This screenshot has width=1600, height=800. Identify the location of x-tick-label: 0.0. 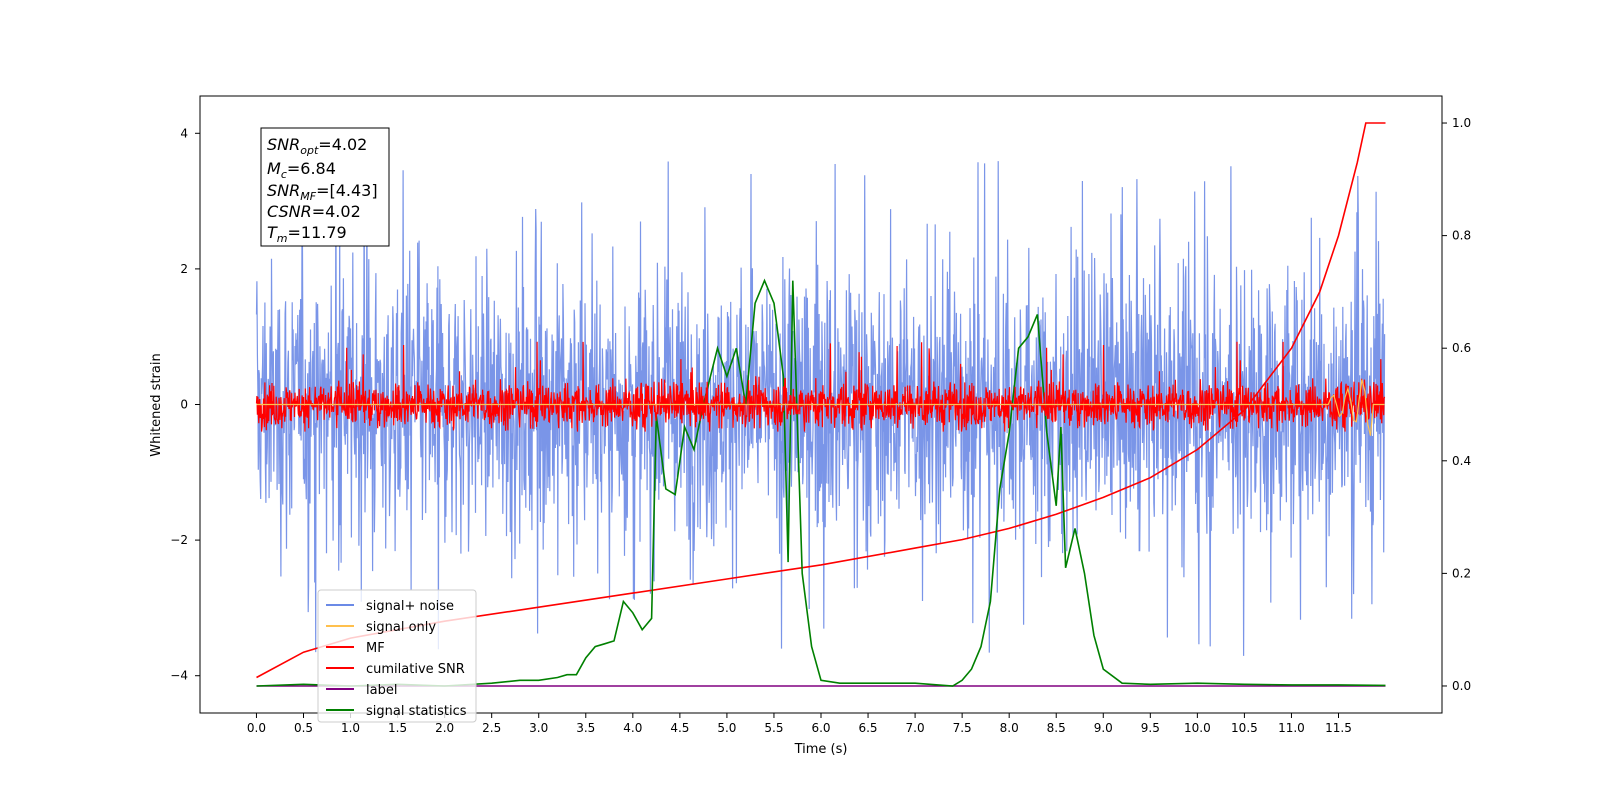
(256, 728).